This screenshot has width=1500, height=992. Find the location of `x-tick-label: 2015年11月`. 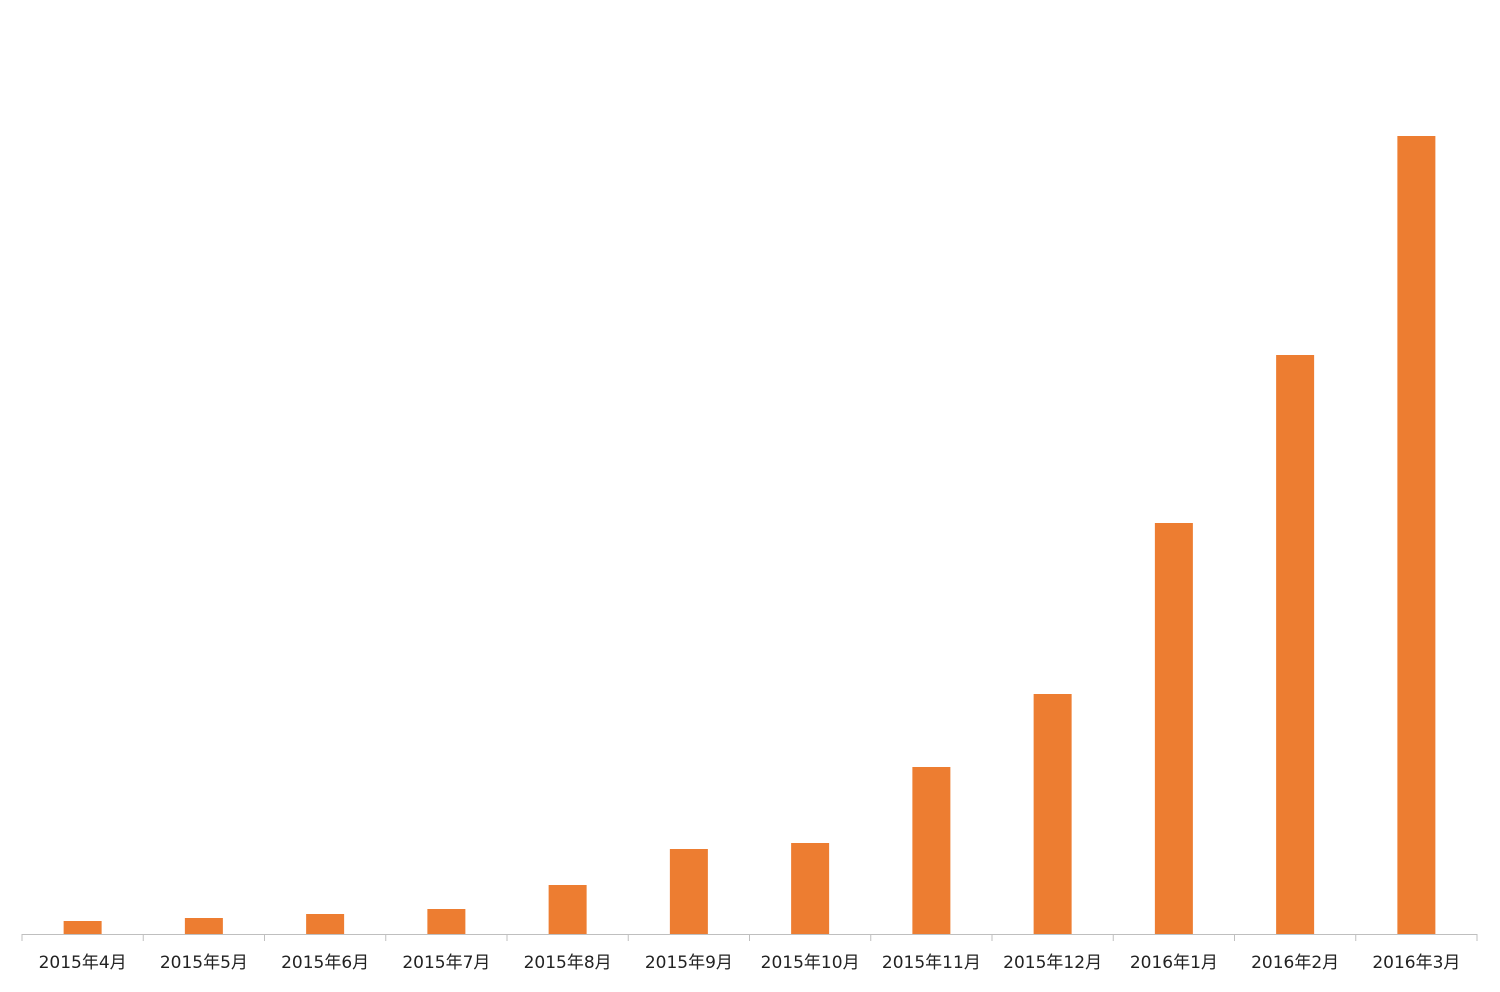

x-tick-label: 2015年11月 is located at coordinates (931, 963).